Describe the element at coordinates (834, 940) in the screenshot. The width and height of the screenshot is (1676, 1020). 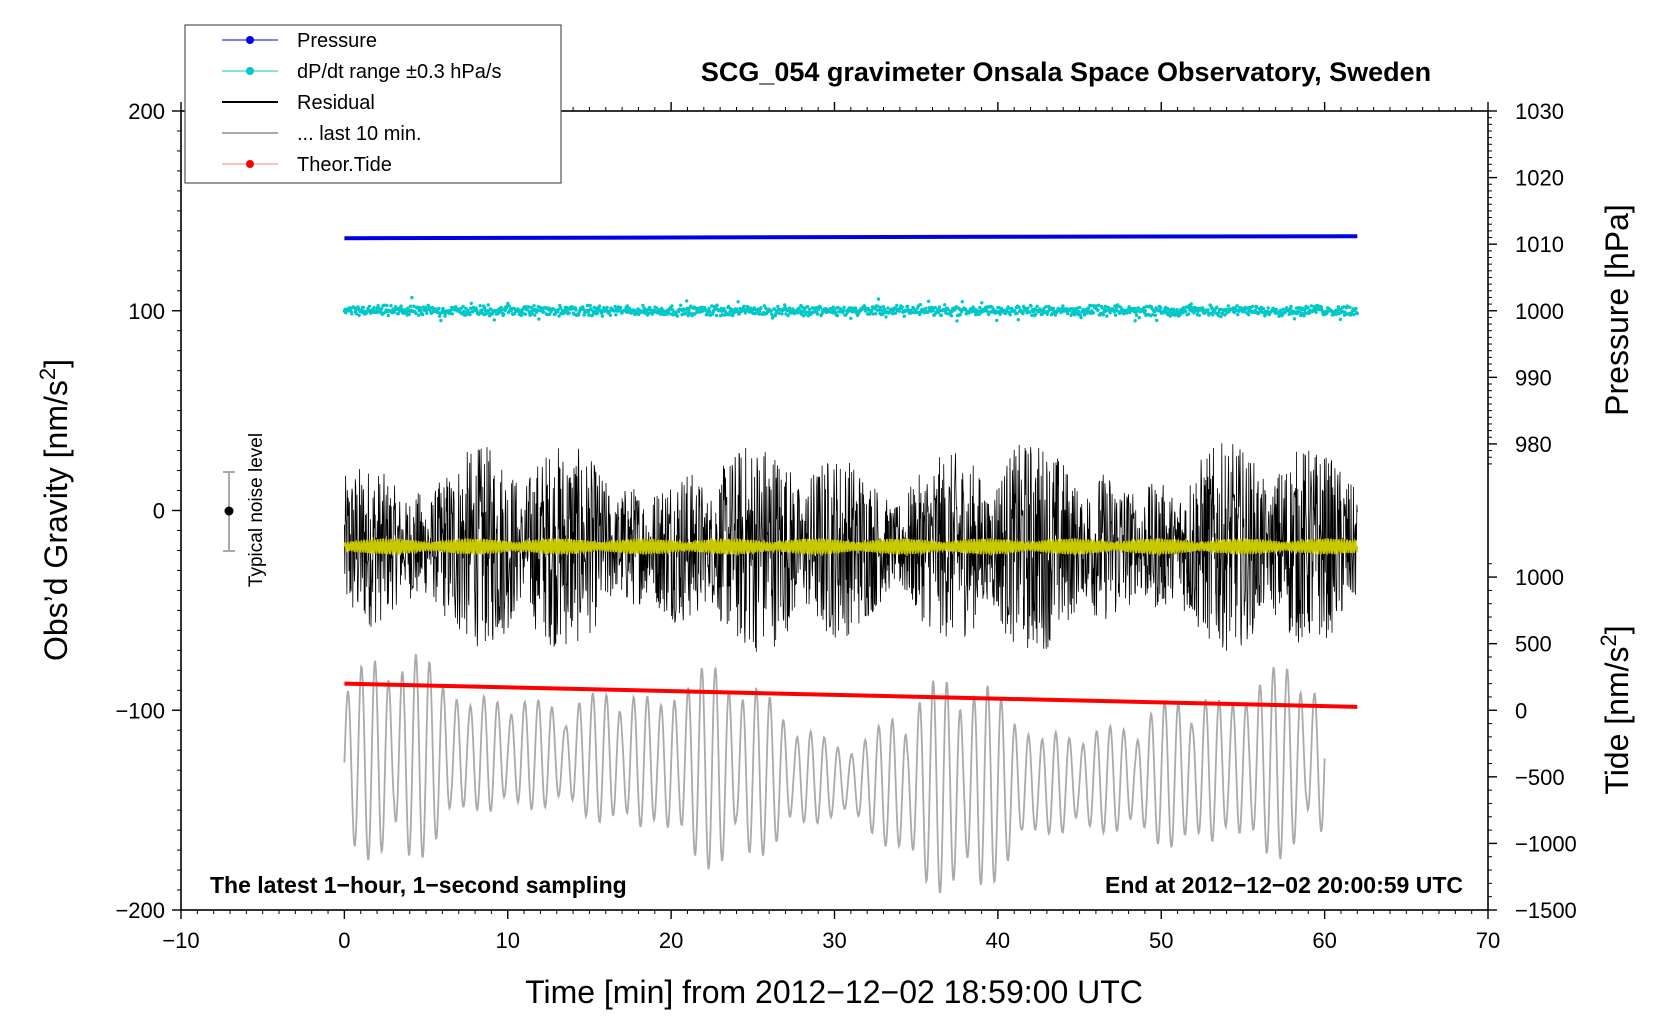
I see `x-tick-label: 30` at that location.